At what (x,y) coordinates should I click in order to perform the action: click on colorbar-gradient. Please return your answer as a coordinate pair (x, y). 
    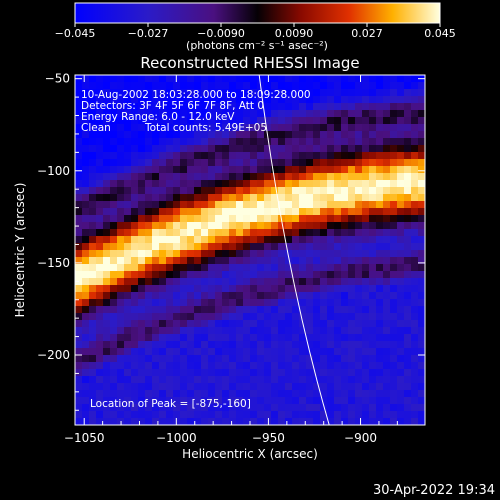
    Looking at the image, I should click on (257, 13).